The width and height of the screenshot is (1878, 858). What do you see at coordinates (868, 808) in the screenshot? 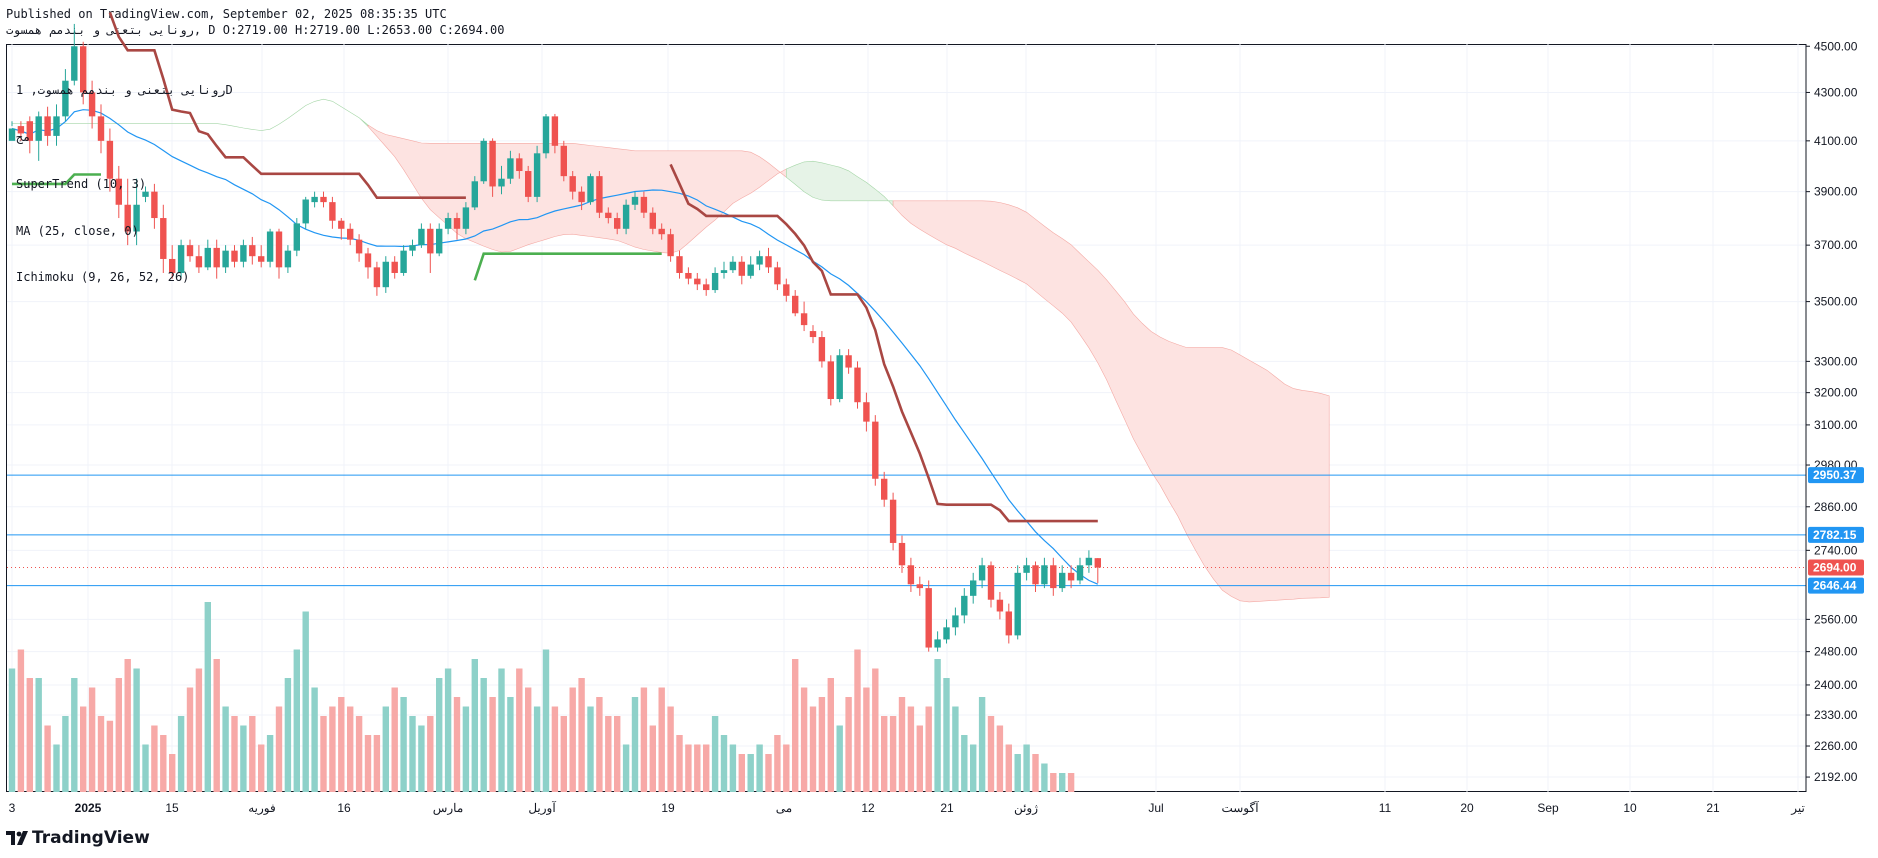
I see `time-tick-label: 12` at bounding box center [868, 808].